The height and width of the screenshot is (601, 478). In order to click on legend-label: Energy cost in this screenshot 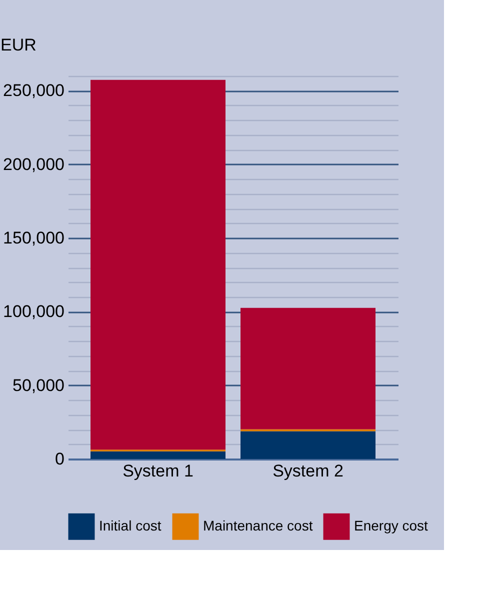, I will do `click(391, 526)`.